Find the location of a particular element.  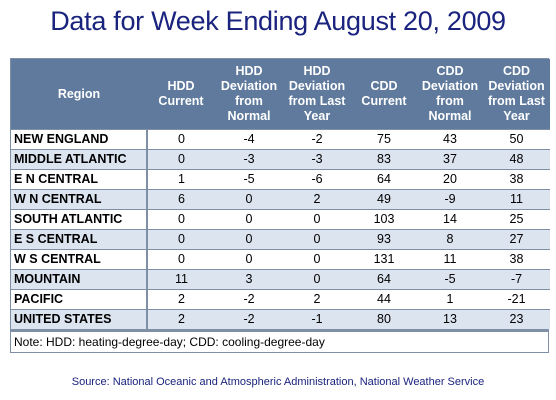

table-row: E N CENTRAL 1 -5 -6 64 20 38 is located at coordinates (280, 179).